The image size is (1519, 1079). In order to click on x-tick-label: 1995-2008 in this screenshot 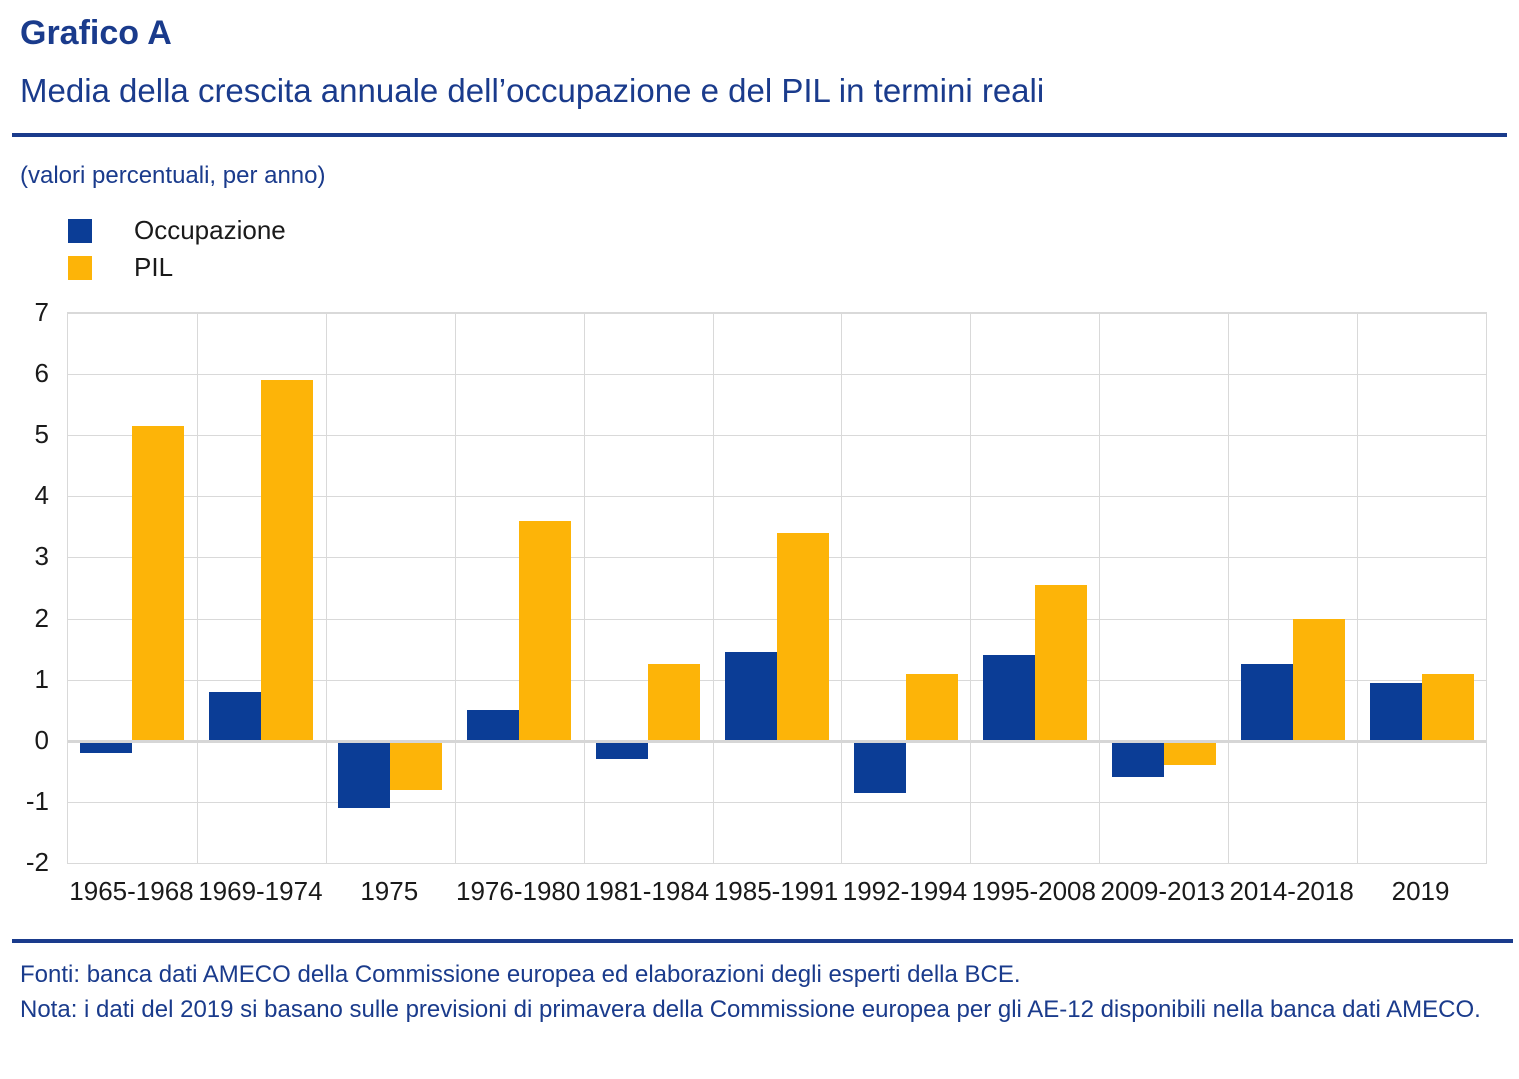, I will do `click(1033, 891)`.